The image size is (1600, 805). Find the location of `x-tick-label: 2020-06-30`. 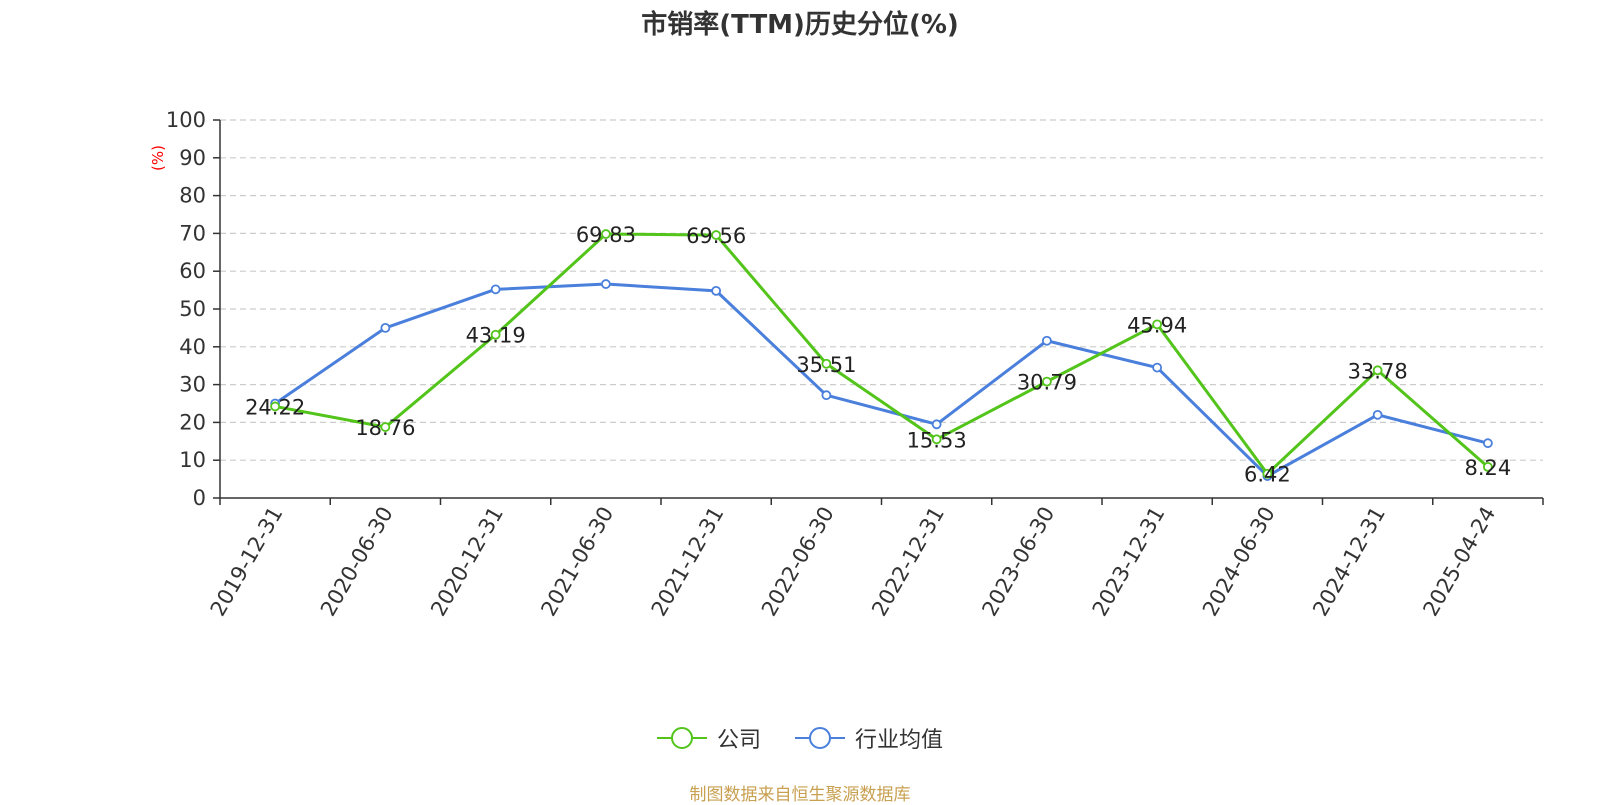

x-tick-label: 2020-06-30 is located at coordinates (357, 562).